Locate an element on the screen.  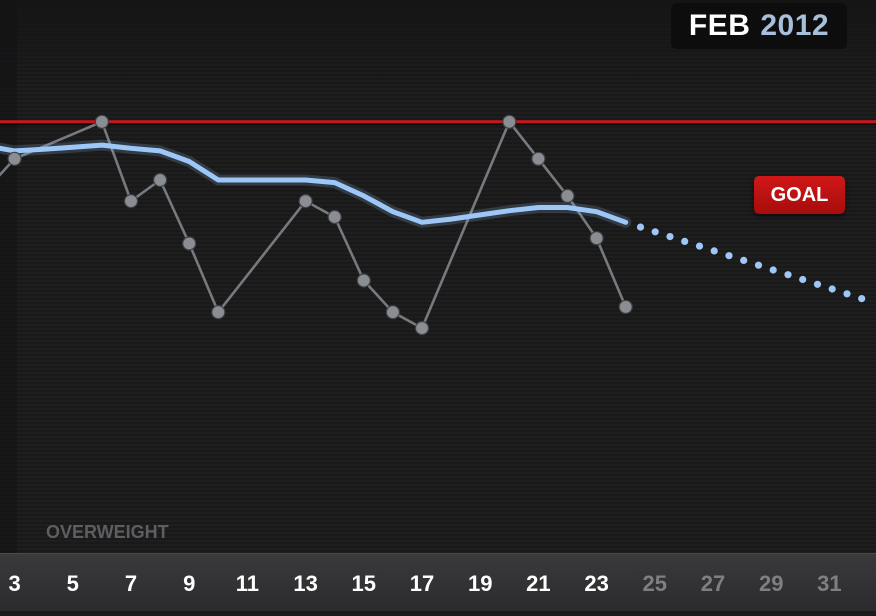
trend-line is located at coordinates (314, 183).